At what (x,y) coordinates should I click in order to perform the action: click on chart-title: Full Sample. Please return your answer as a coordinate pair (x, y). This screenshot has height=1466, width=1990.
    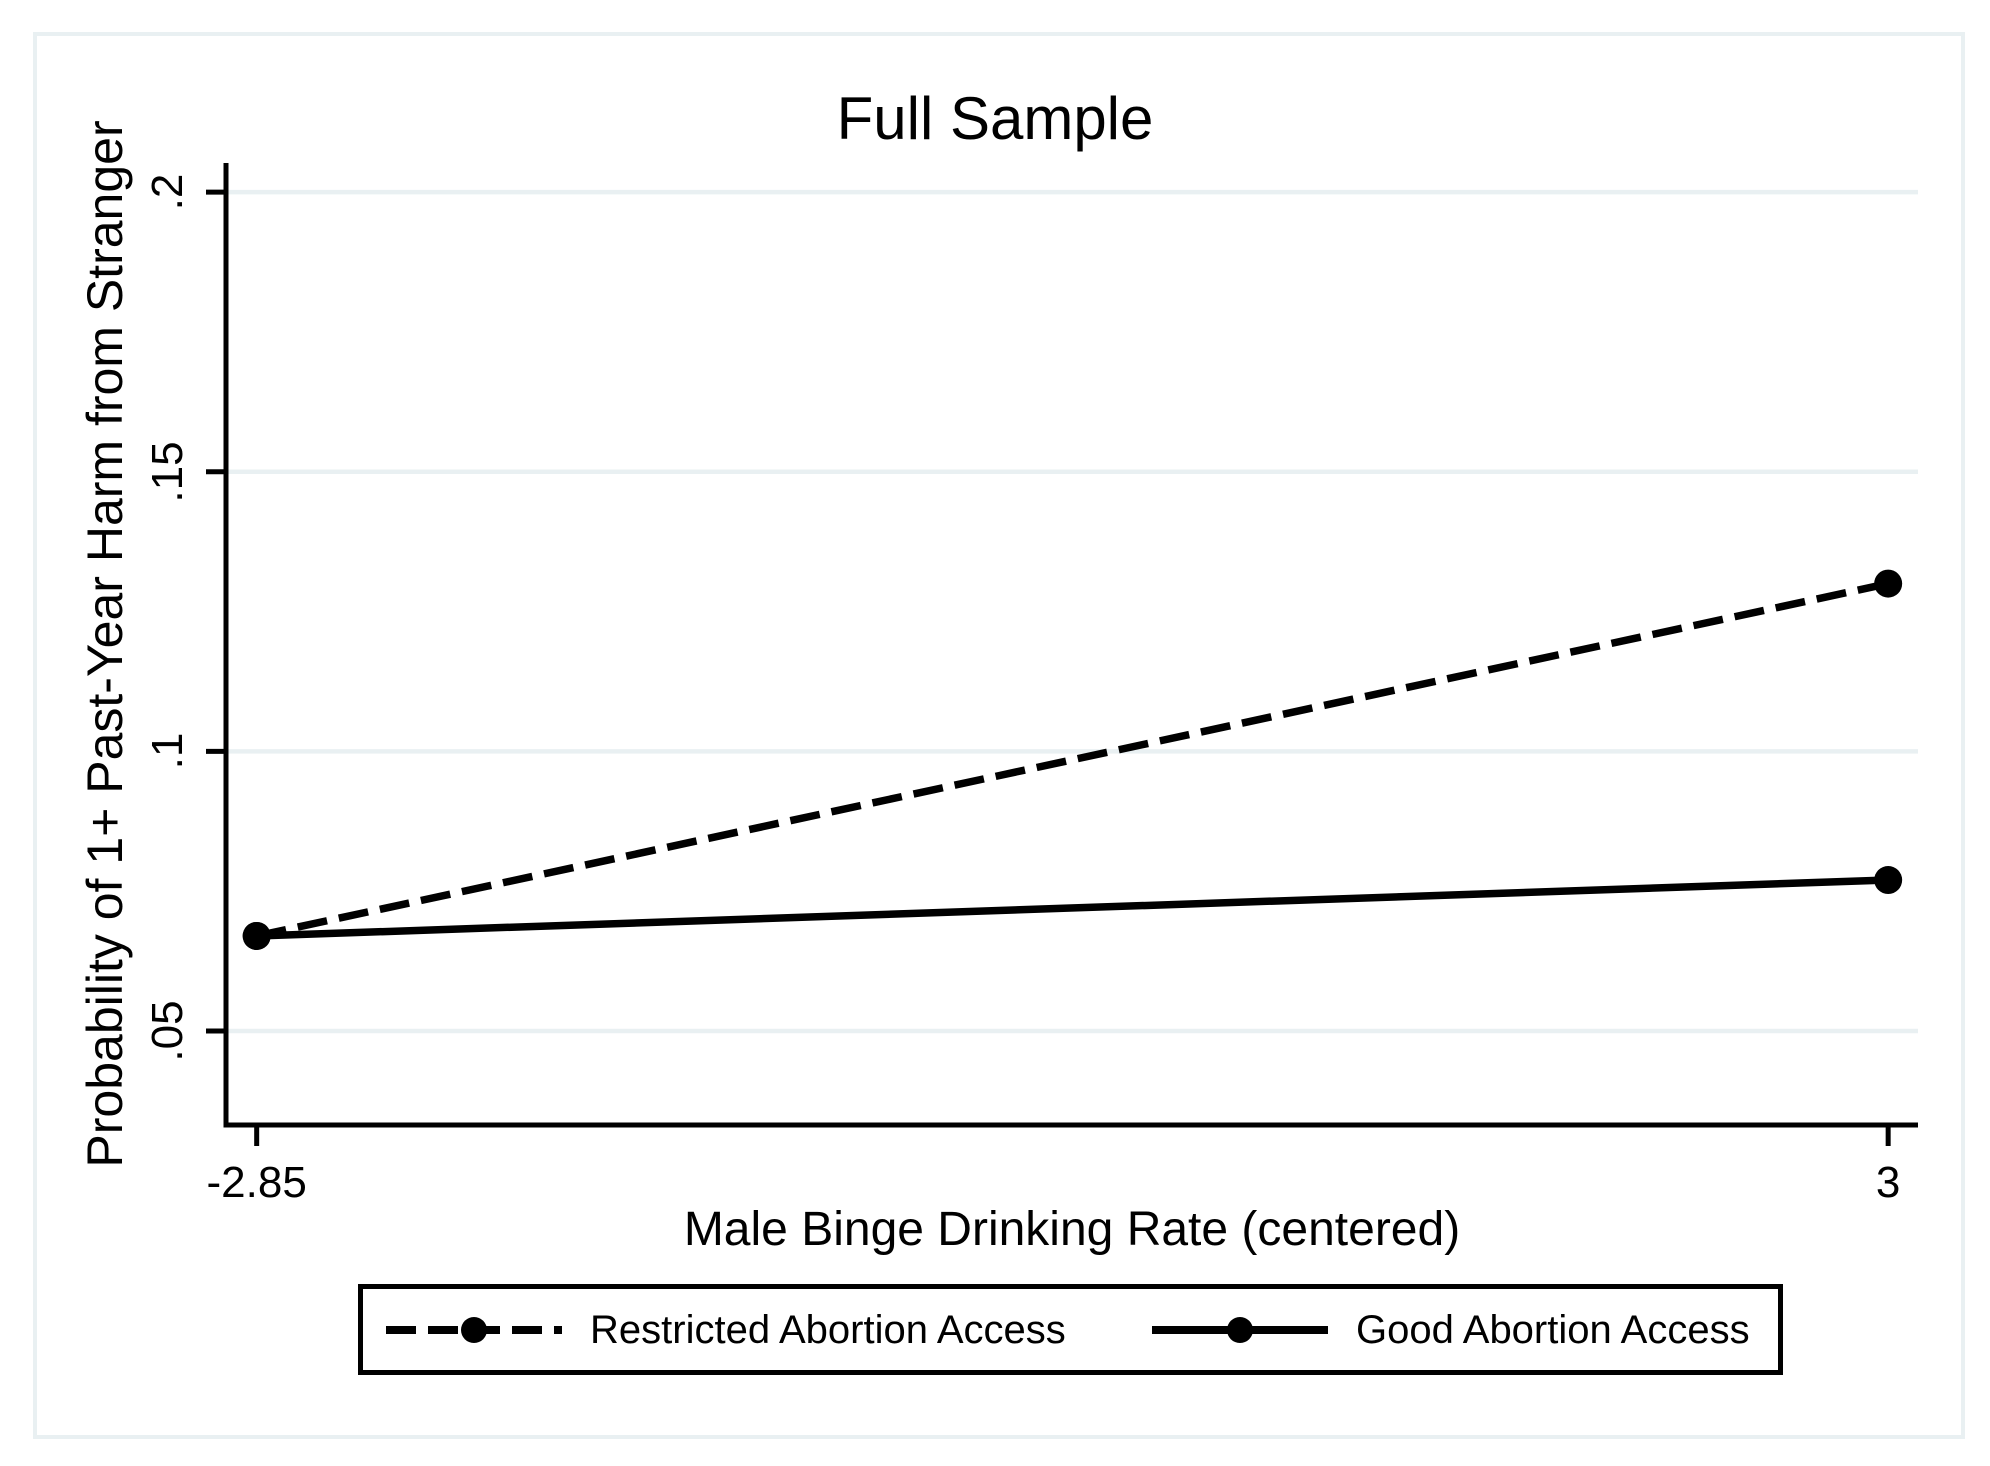
    Looking at the image, I should click on (995, 118).